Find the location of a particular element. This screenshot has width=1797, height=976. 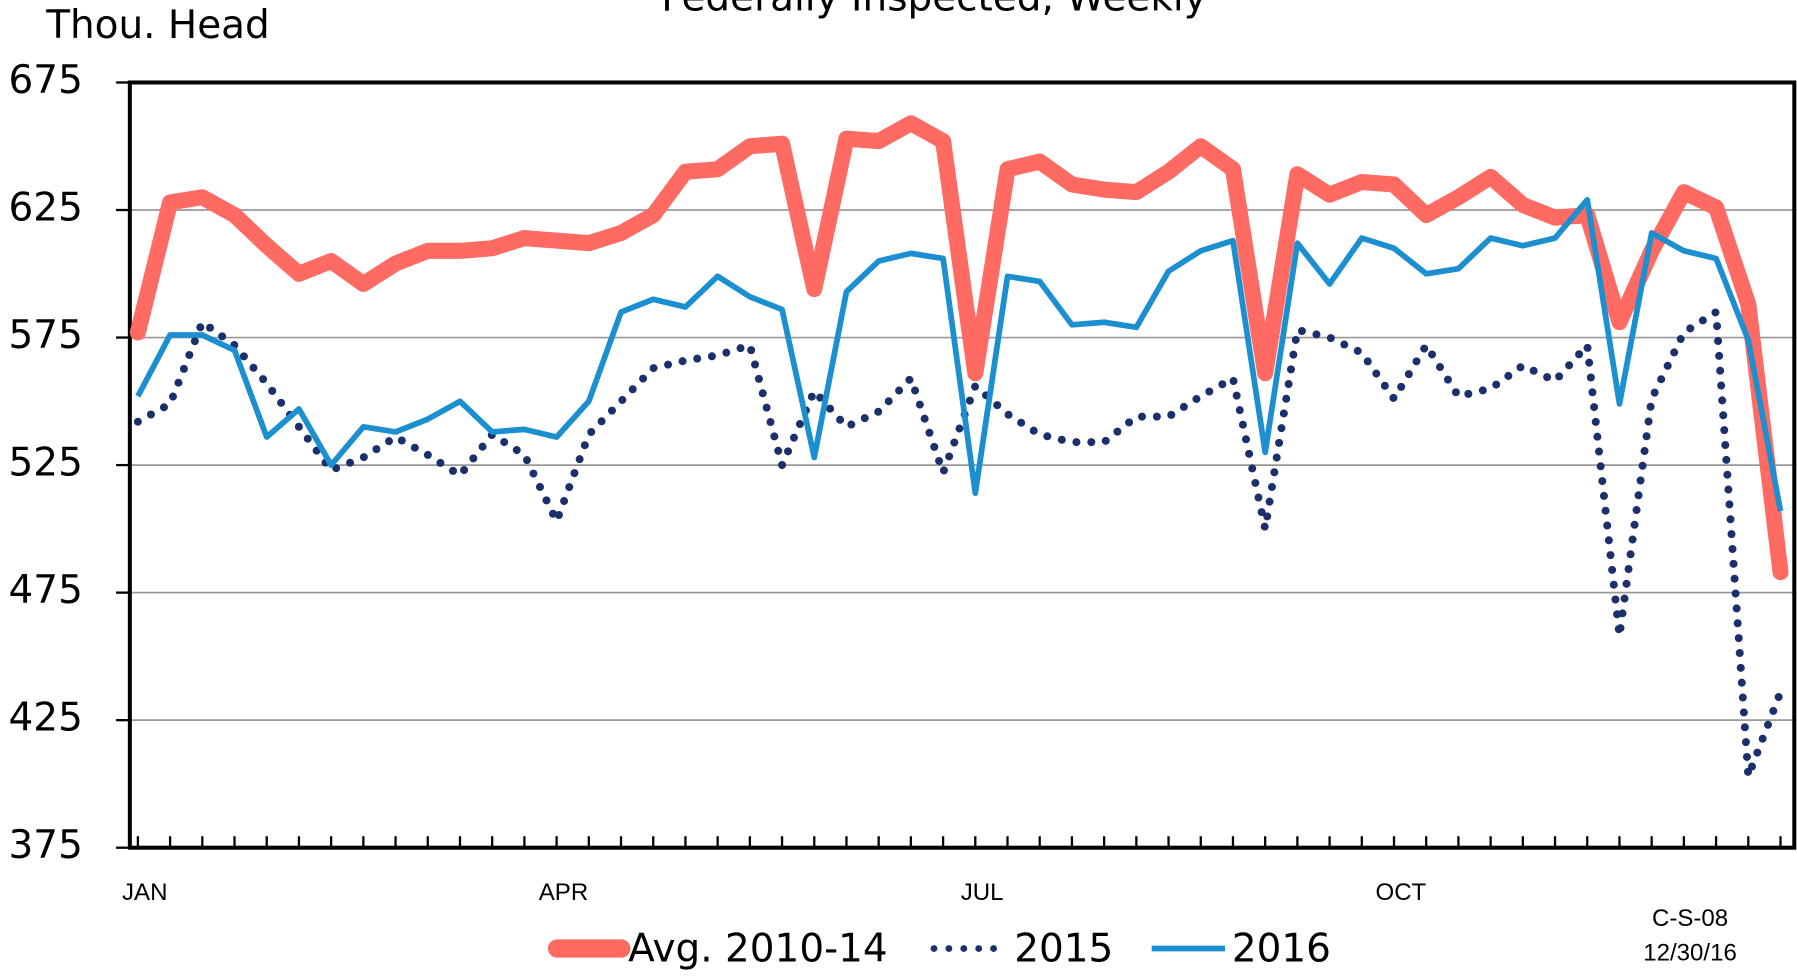

y-tick-label: 425 is located at coordinates (46, 718).